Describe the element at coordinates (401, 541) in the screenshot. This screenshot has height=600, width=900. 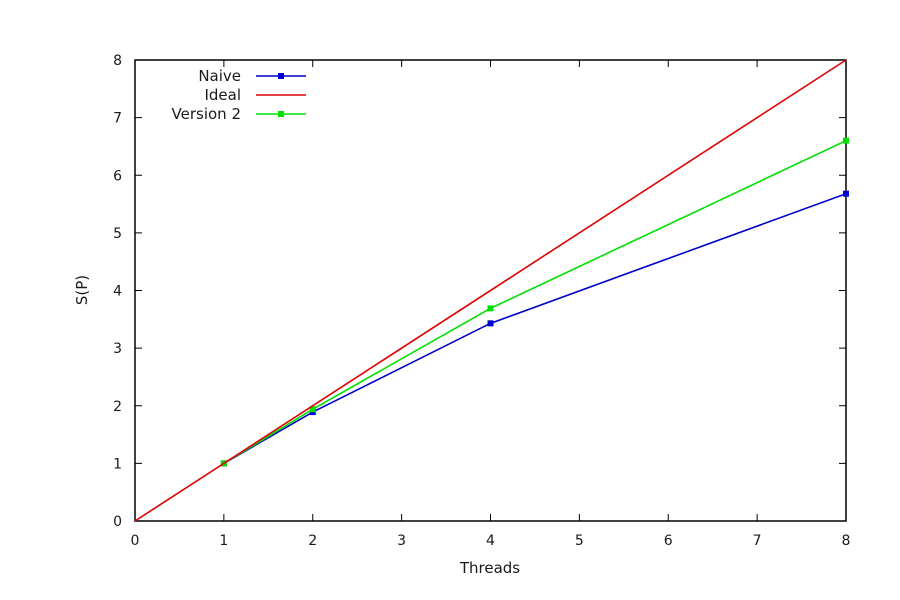
I see `x-tick-label: 3` at that location.